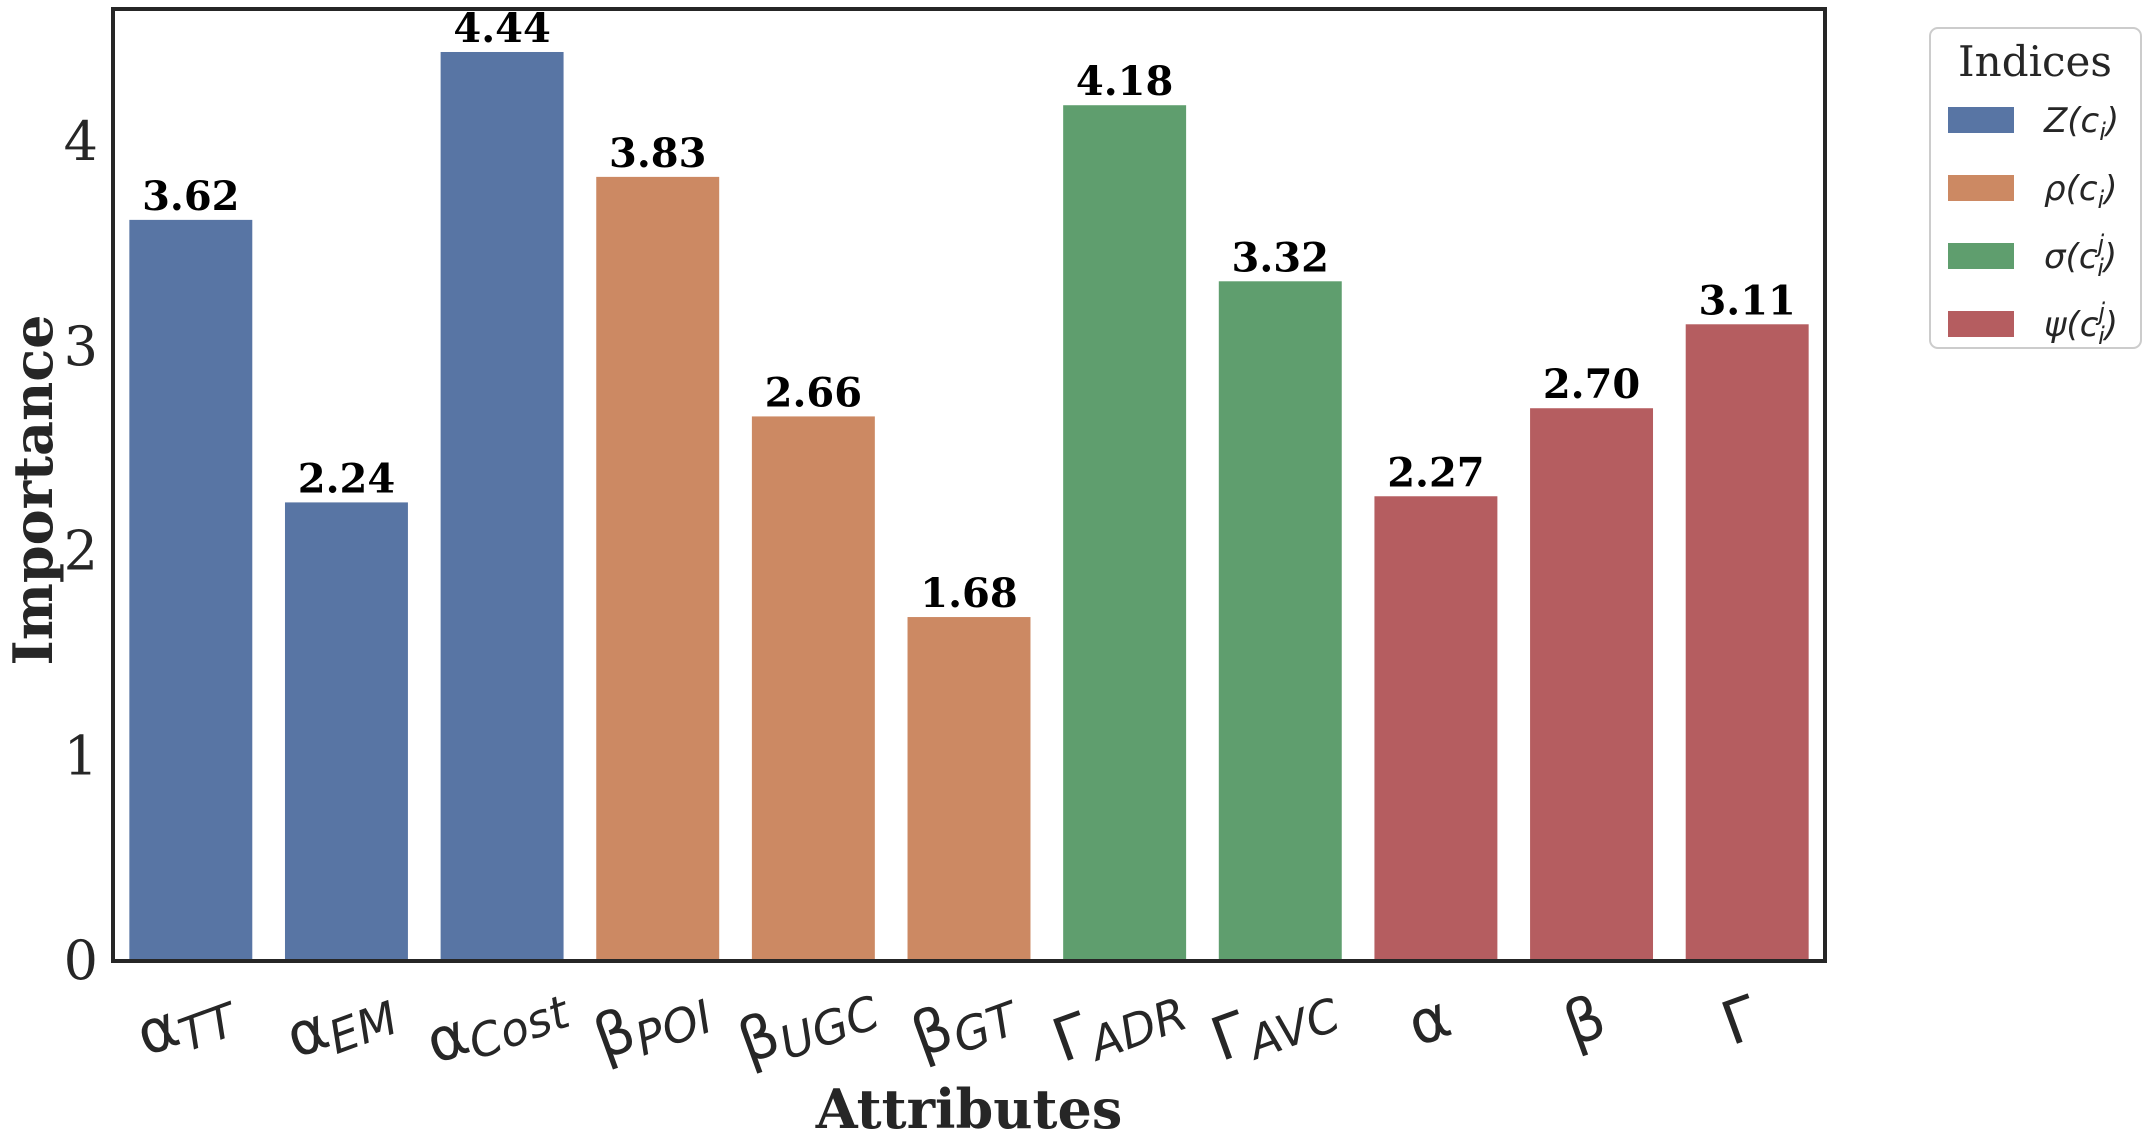  What do you see at coordinates (1591, 384) in the screenshot?
I see `bar-value-label-9: 2.70` at bounding box center [1591, 384].